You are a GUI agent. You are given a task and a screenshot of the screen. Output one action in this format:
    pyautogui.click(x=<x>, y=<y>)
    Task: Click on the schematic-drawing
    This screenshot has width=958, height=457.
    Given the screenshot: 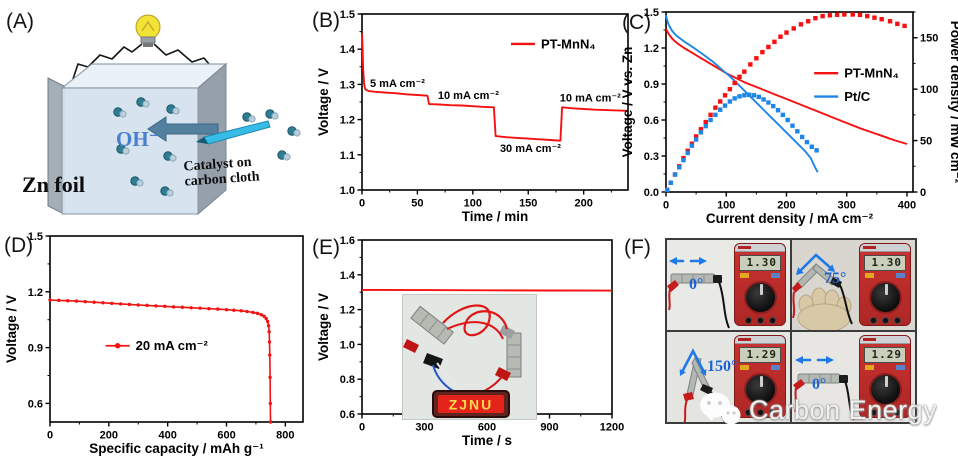 What is the action you would take?
    pyautogui.click(x=174, y=115)
    